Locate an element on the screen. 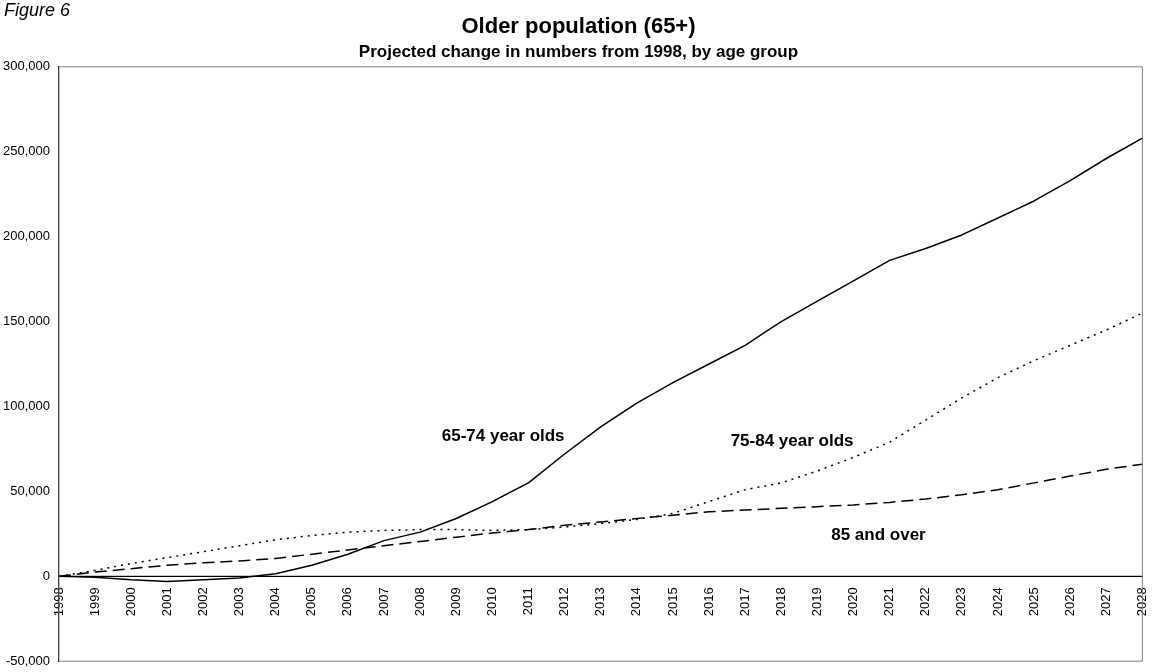 The image size is (1161, 672). x-tick-label: 2011 is located at coordinates (528, 601).